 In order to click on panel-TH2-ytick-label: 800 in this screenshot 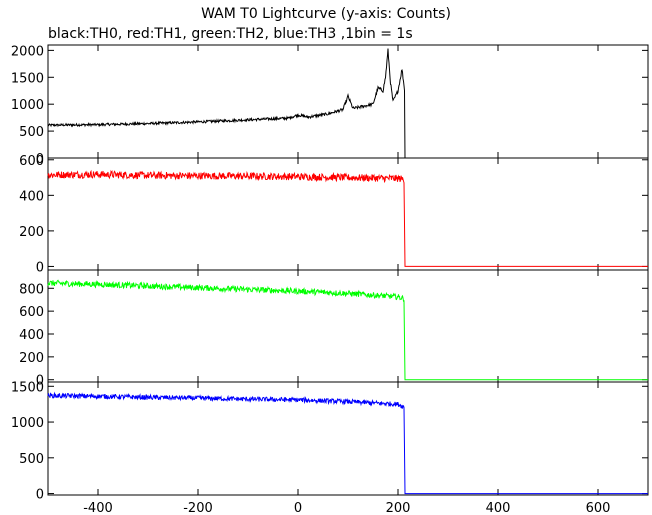, I will do `click(31, 289)`.